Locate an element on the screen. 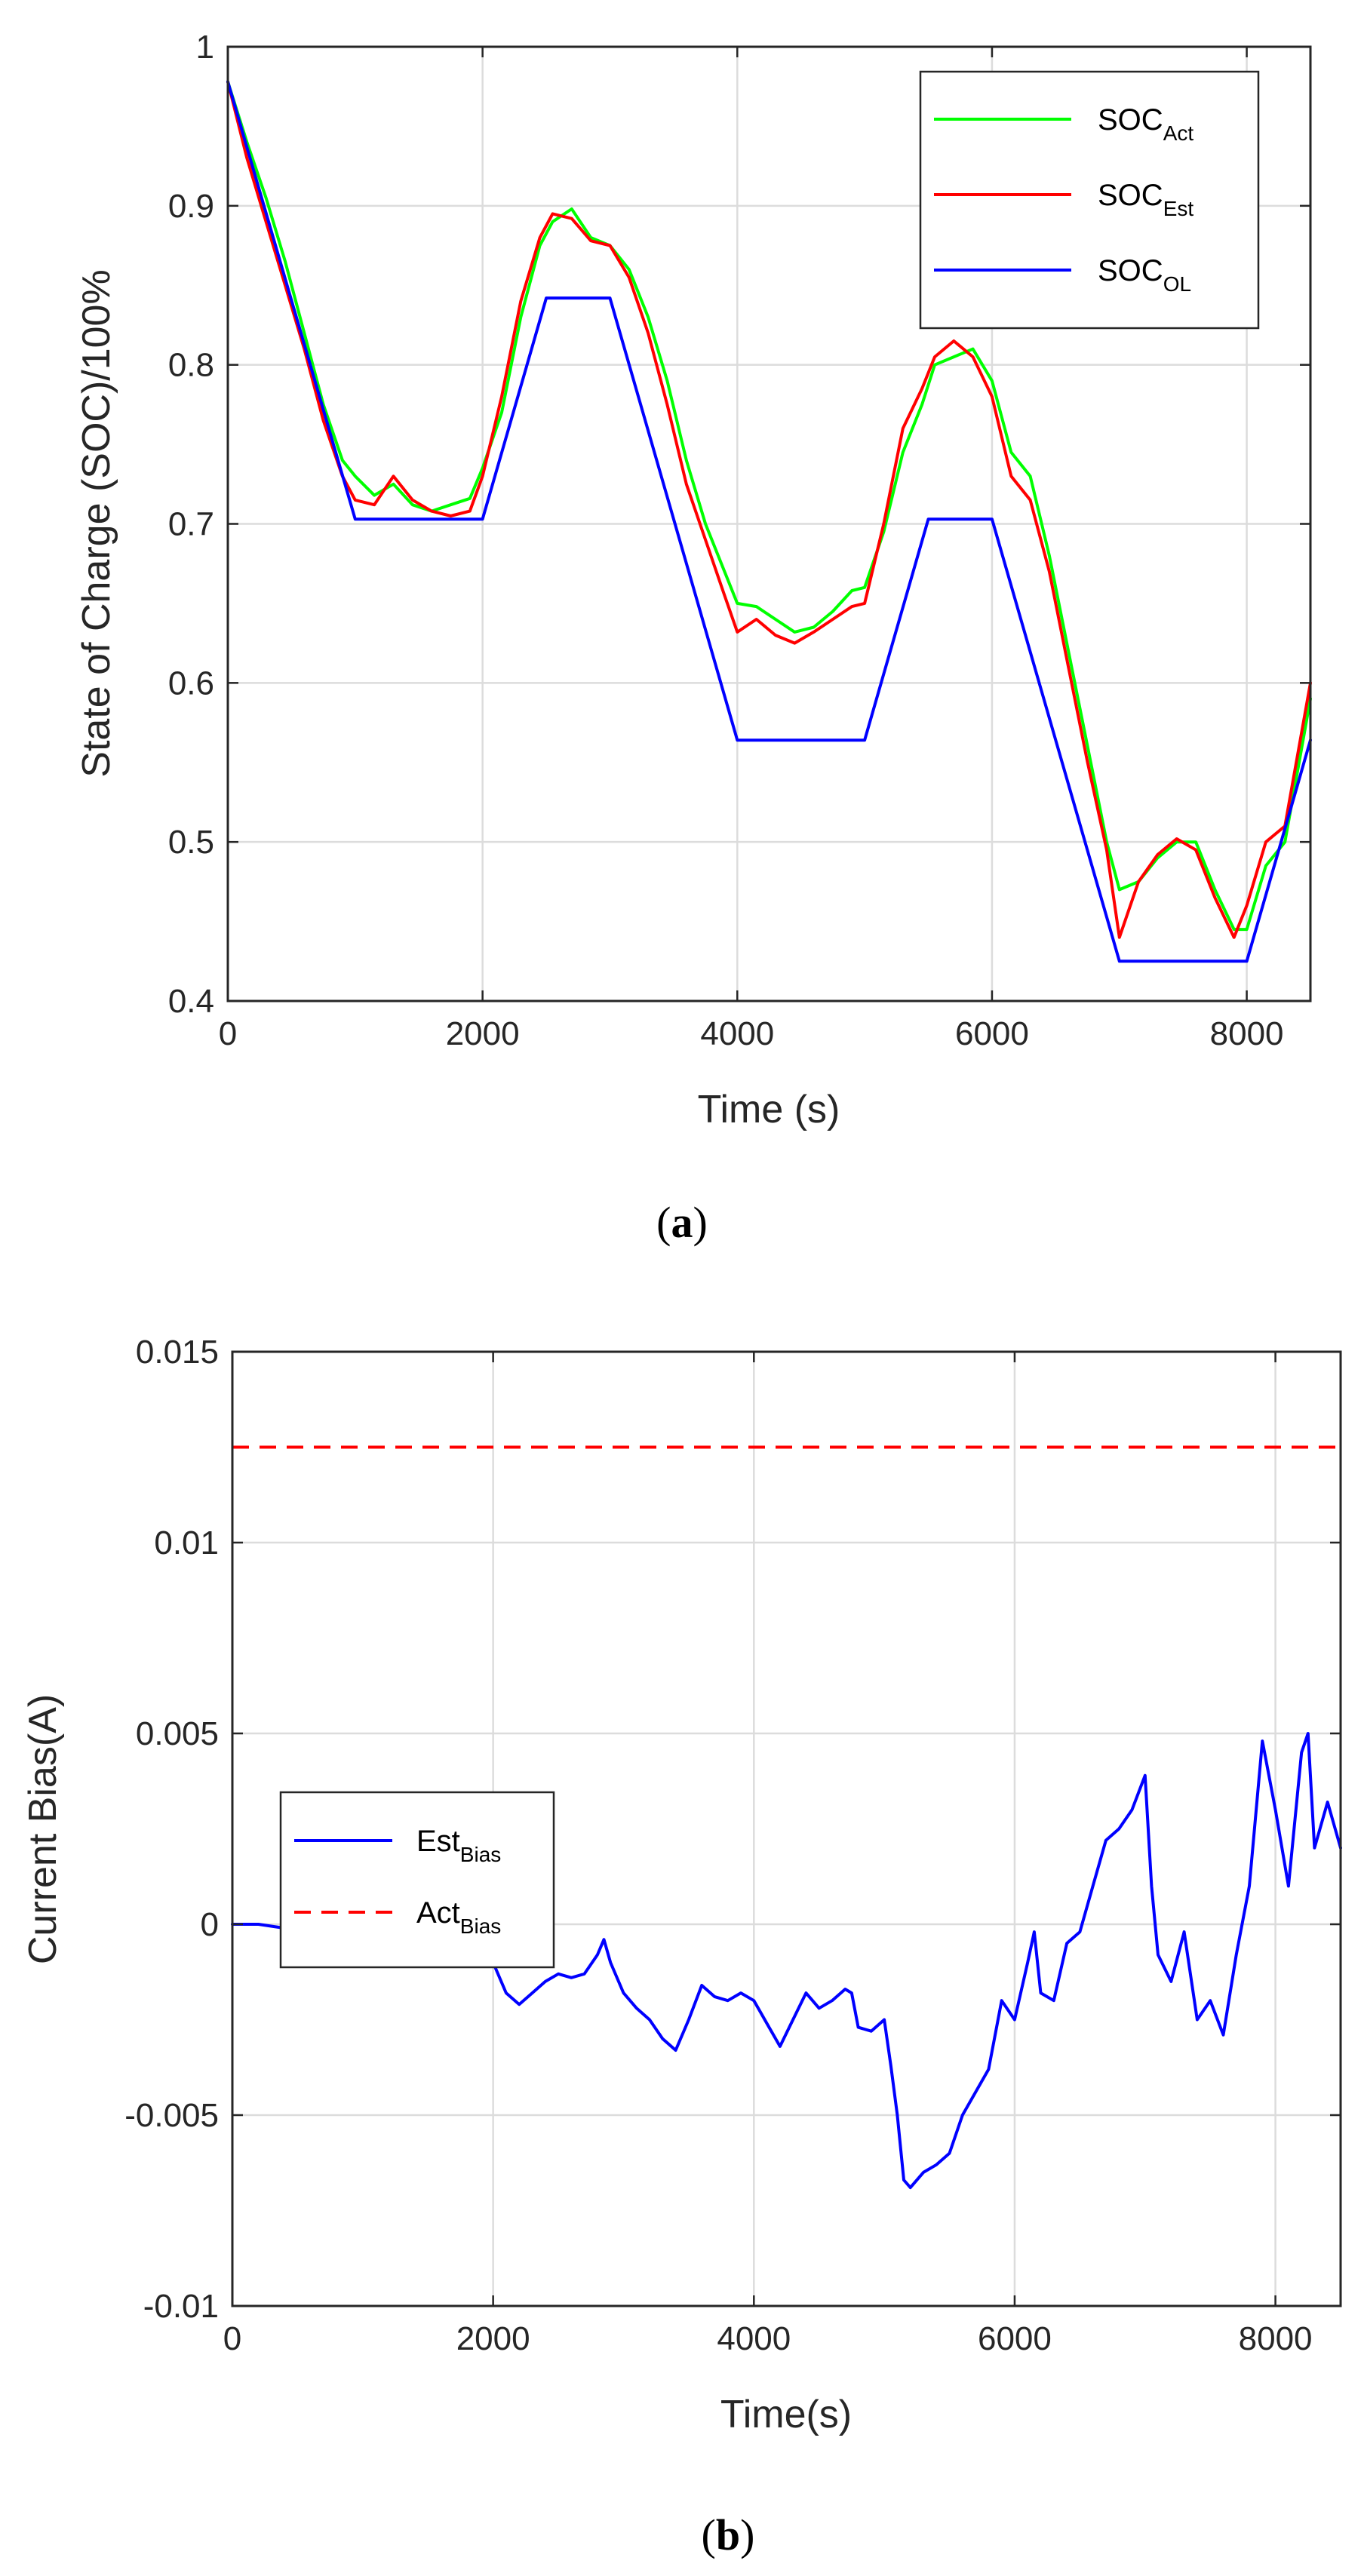  legend-label: EstBias is located at coordinates (458, 1845).